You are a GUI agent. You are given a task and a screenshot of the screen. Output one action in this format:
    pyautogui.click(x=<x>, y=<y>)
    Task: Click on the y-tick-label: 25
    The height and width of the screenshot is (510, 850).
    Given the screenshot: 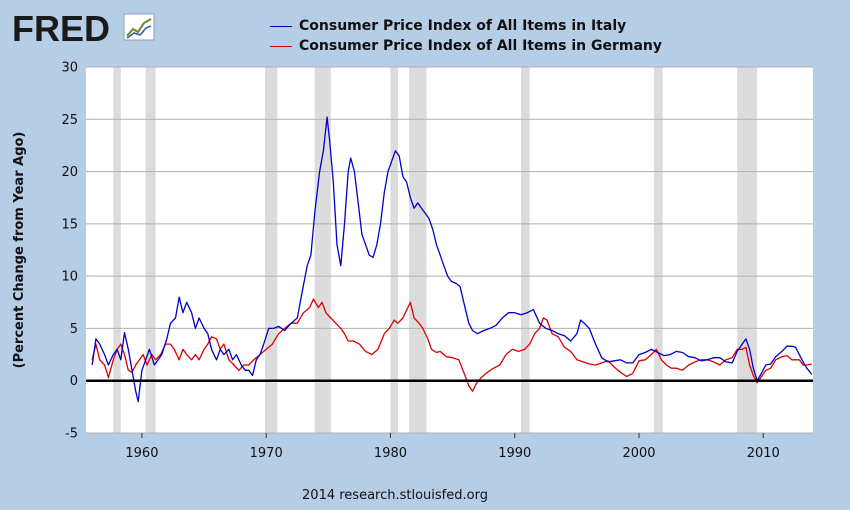 What is the action you would take?
    pyautogui.click(x=69, y=120)
    